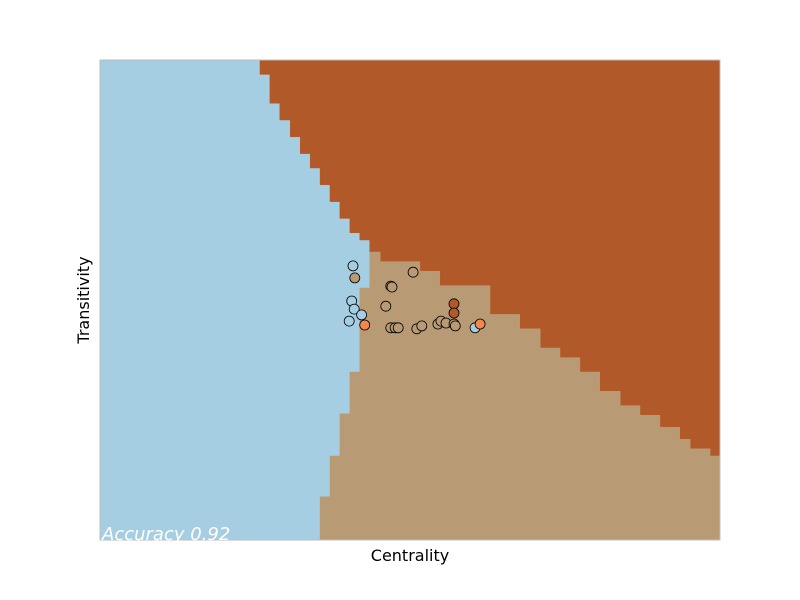 The height and width of the screenshot is (600, 800). I want to click on x-axis-label: Centrality, so click(410, 555).